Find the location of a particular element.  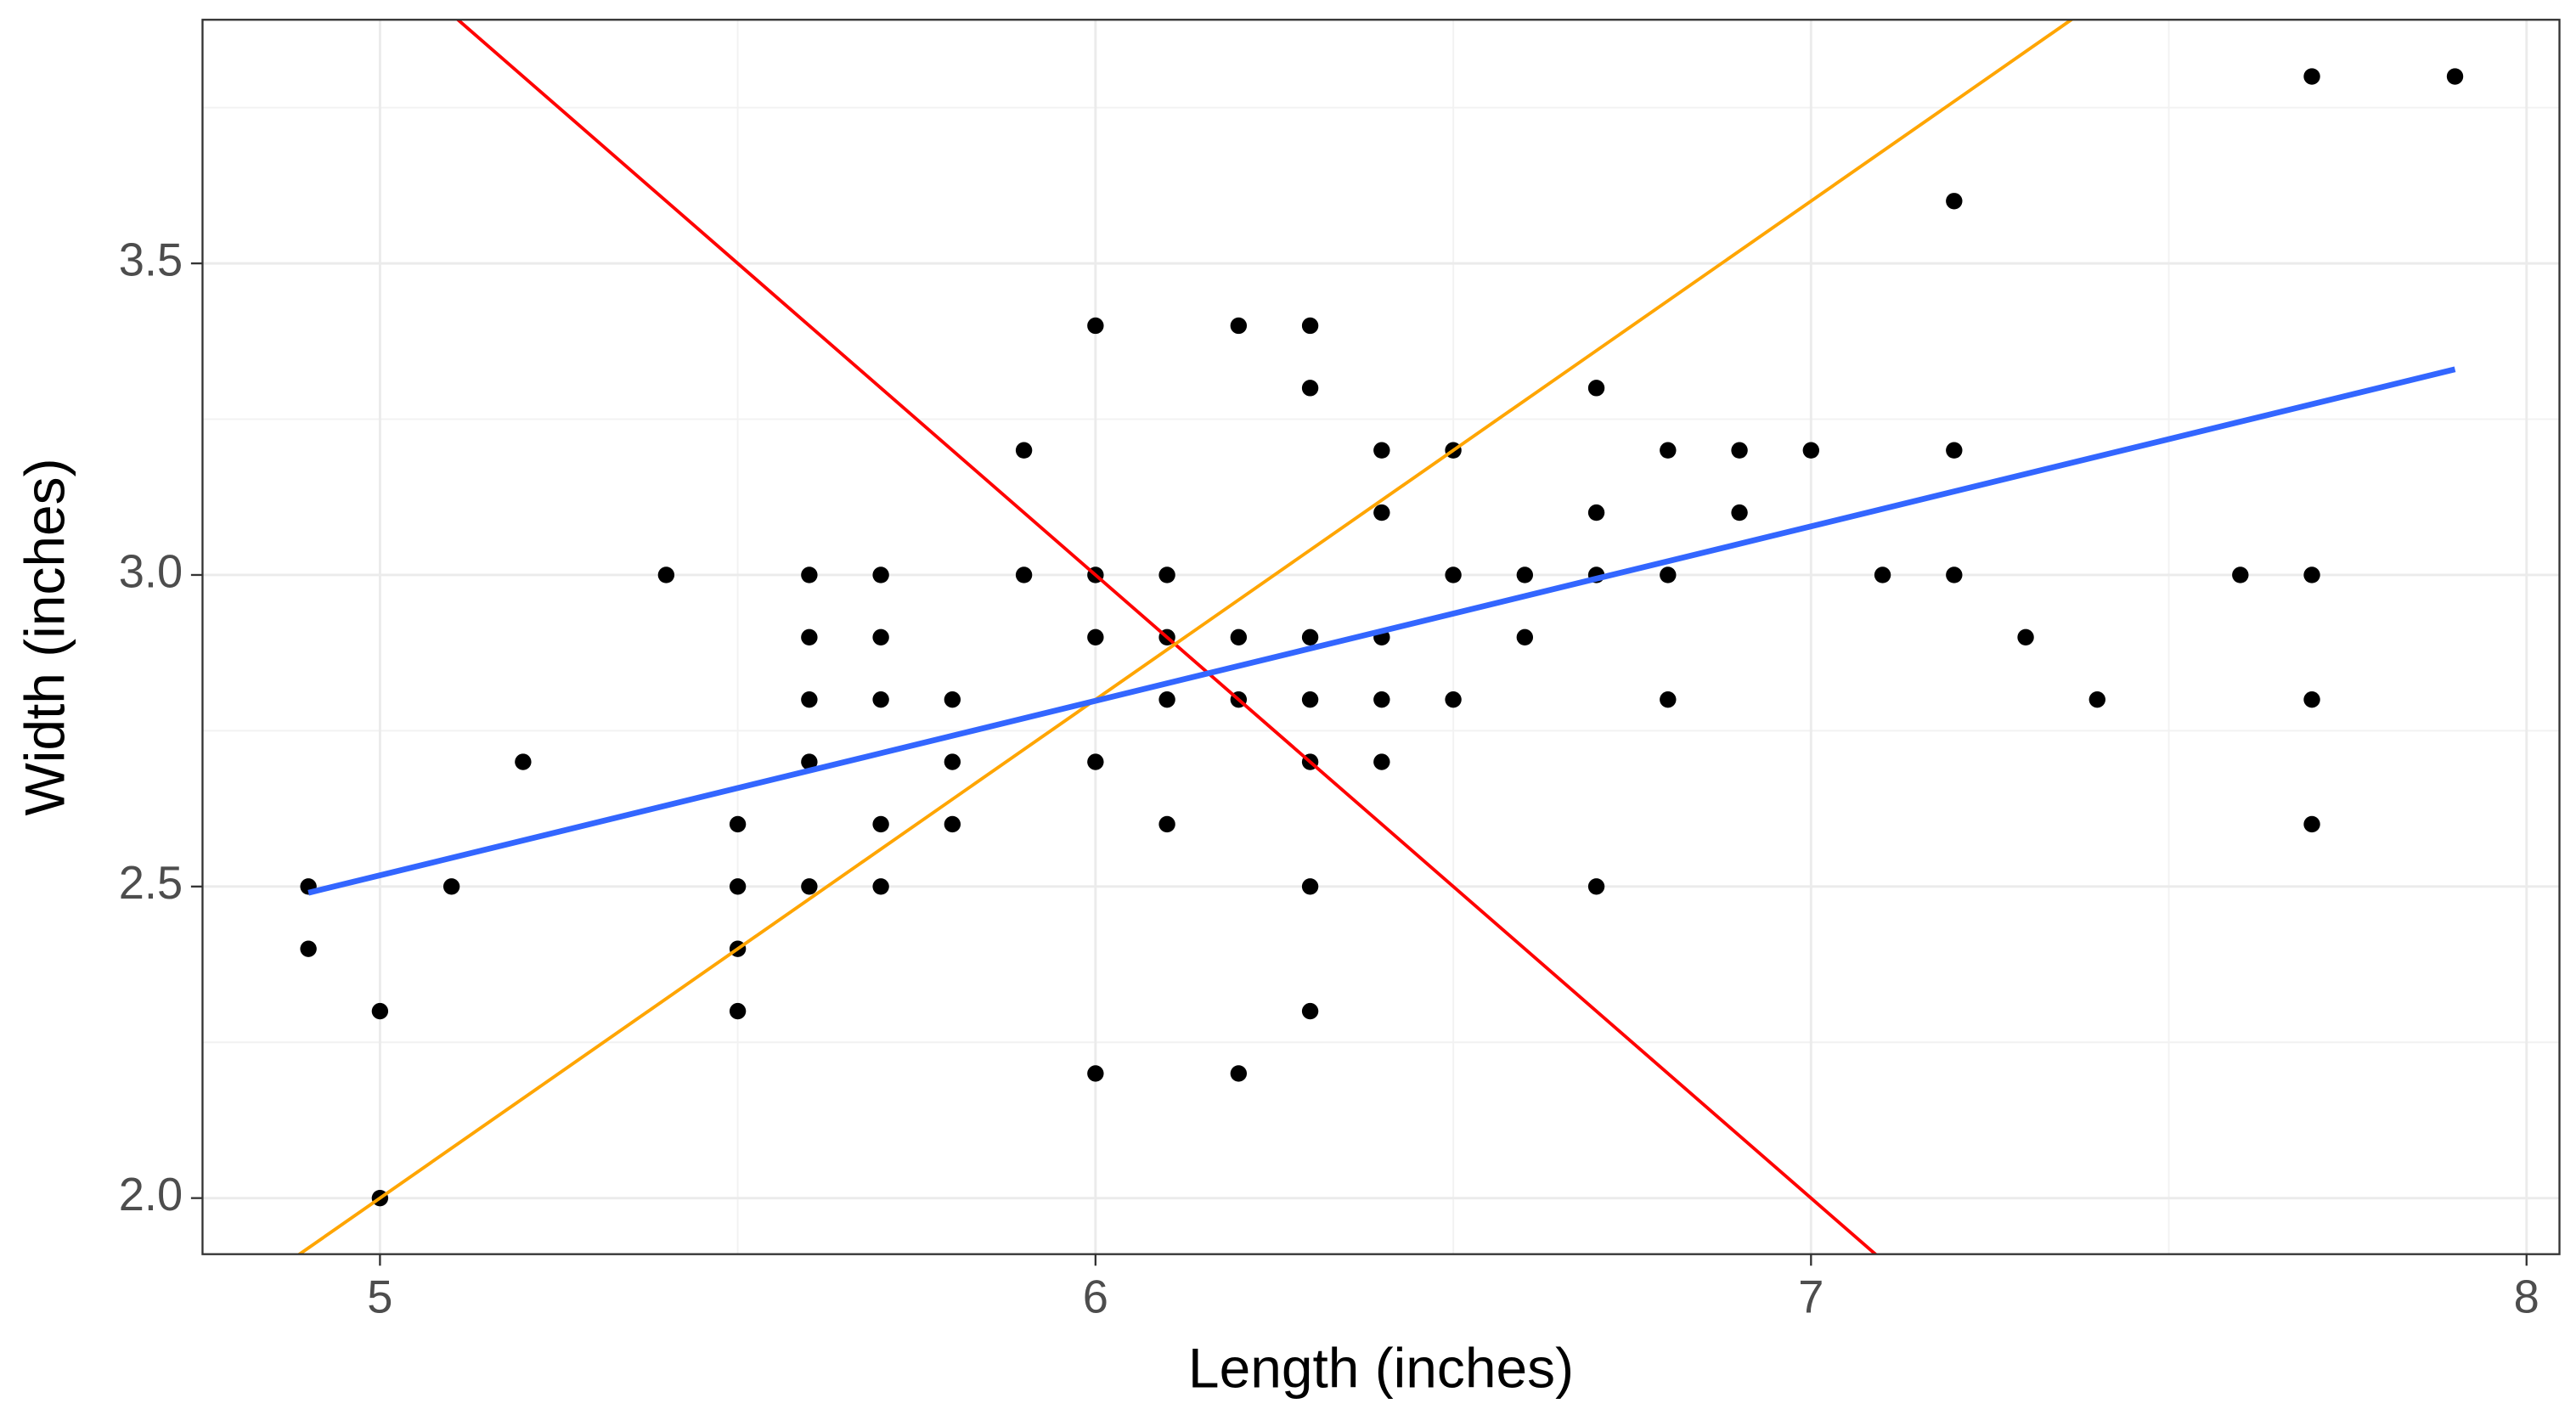

x-tick-label: 8 is located at coordinates (2526, 1296).